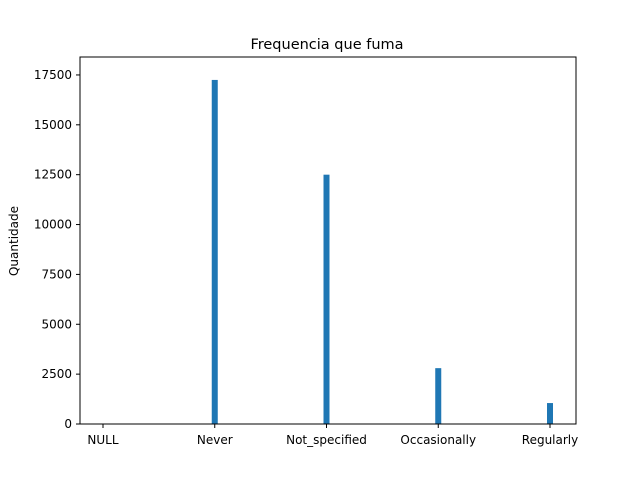 The height and width of the screenshot is (480, 640). What do you see at coordinates (53, 225) in the screenshot?
I see `y-tick-label: 10000` at bounding box center [53, 225].